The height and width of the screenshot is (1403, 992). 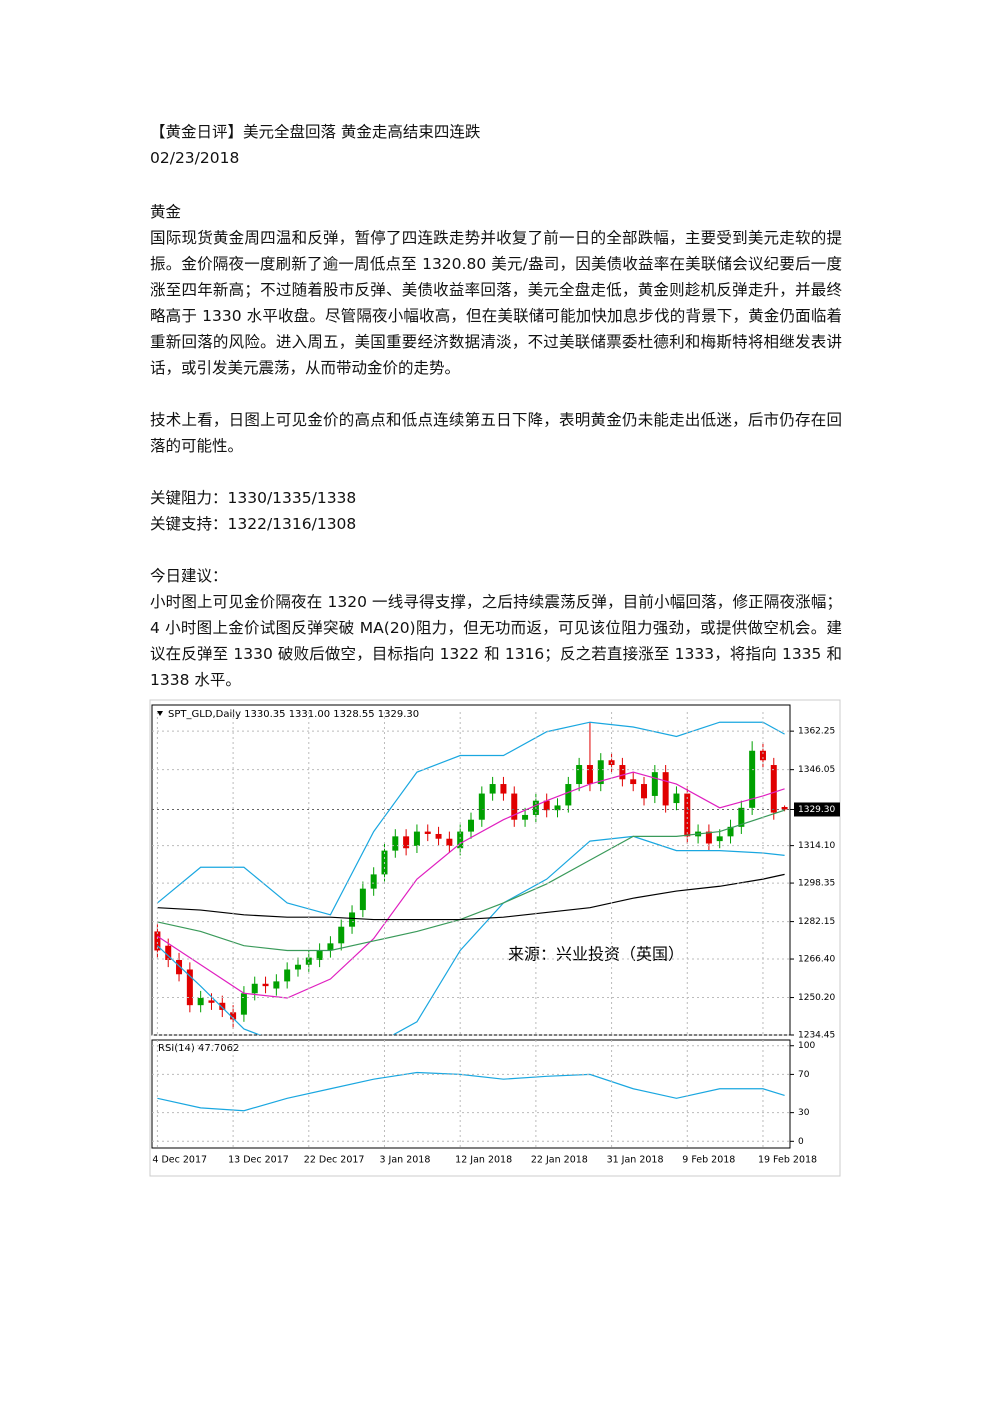 I want to click on rsi-line, so click(x=471, y=1091).